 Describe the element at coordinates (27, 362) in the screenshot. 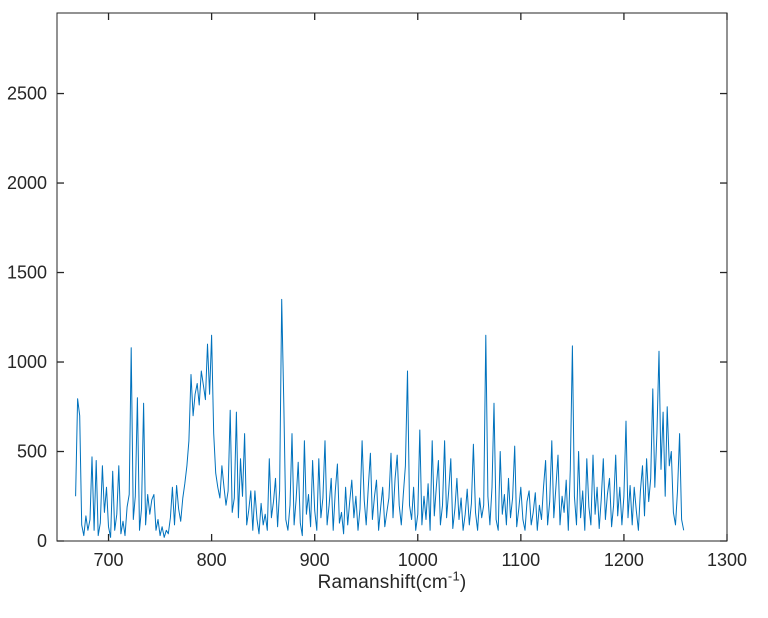

I see `y-tick-label: 1000` at that location.